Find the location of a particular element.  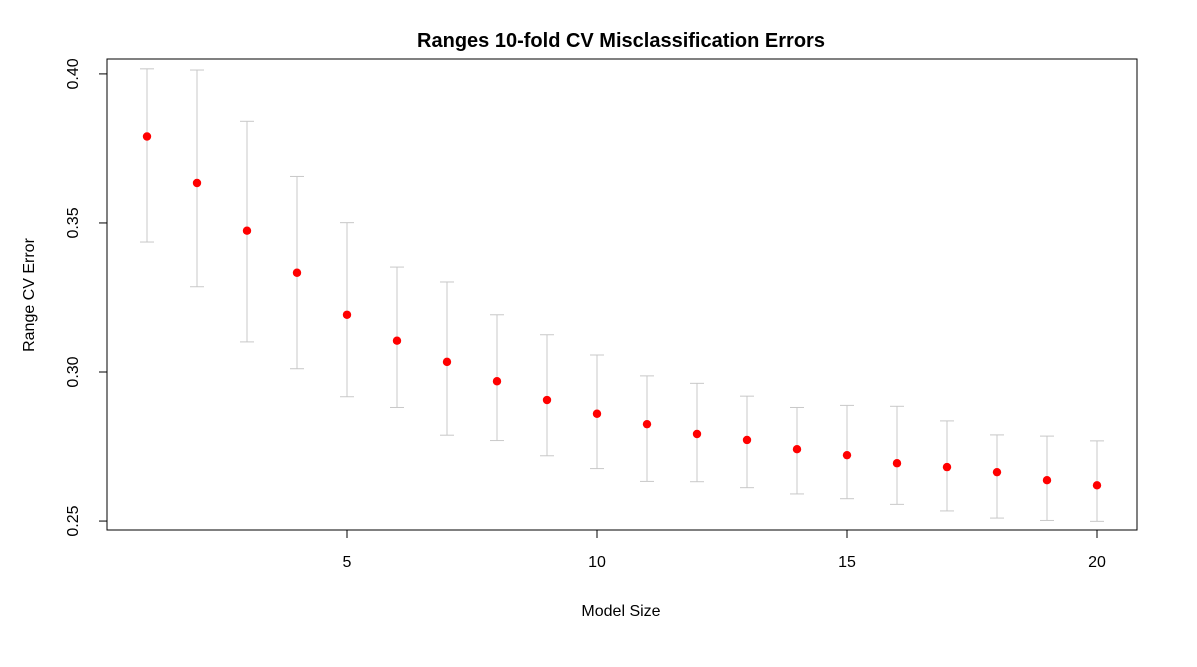

y-tick-label: 0.25 is located at coordinates (73, 520).